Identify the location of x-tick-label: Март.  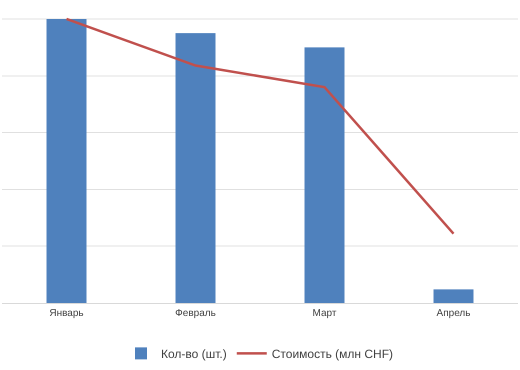
(324, 313).